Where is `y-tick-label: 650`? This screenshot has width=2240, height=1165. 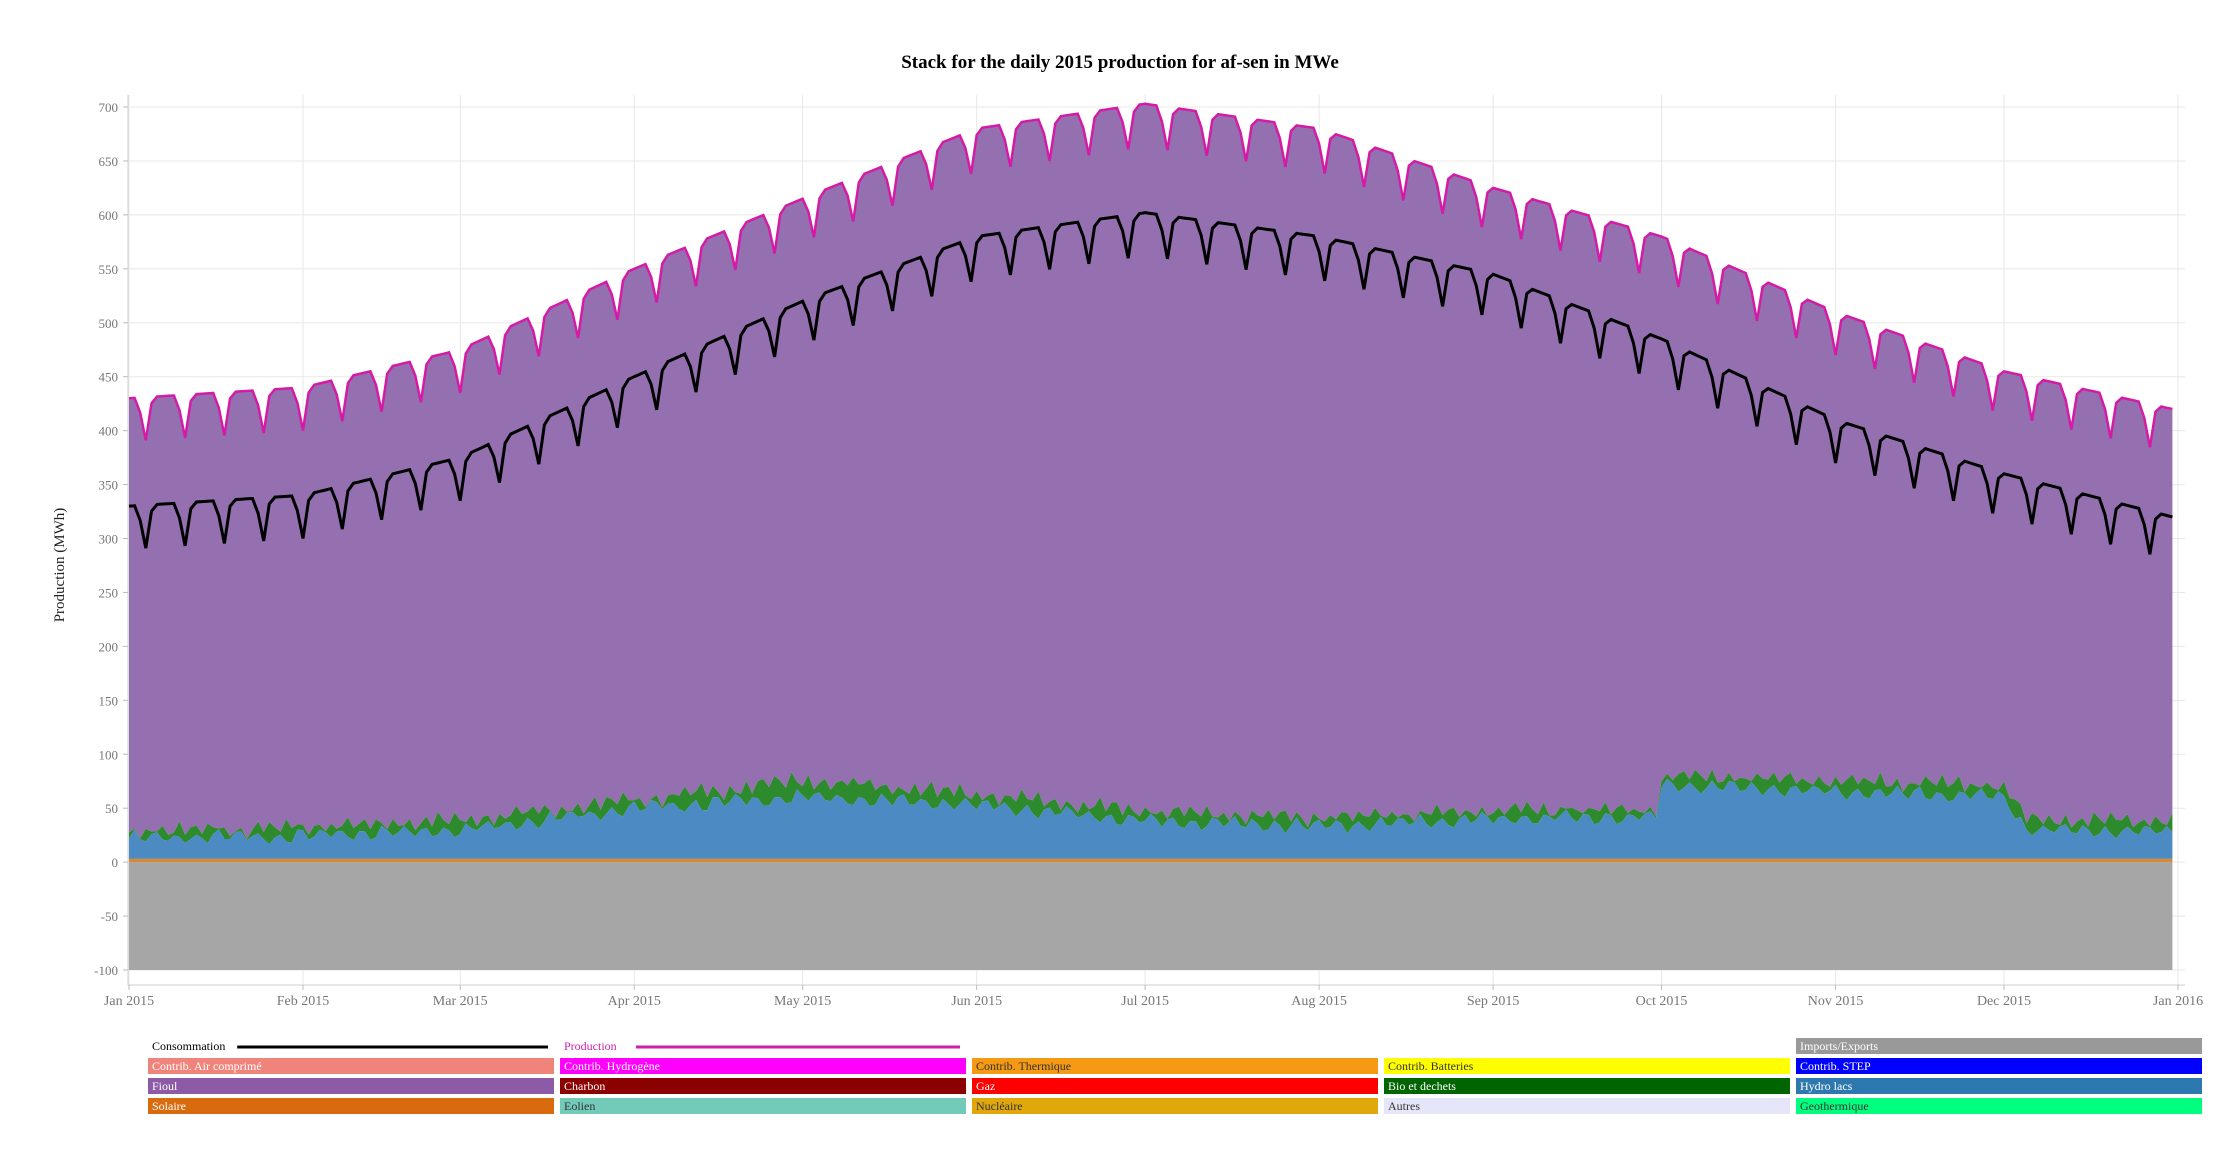 y-tick-label: 650 is located at coordinates (109, 161).